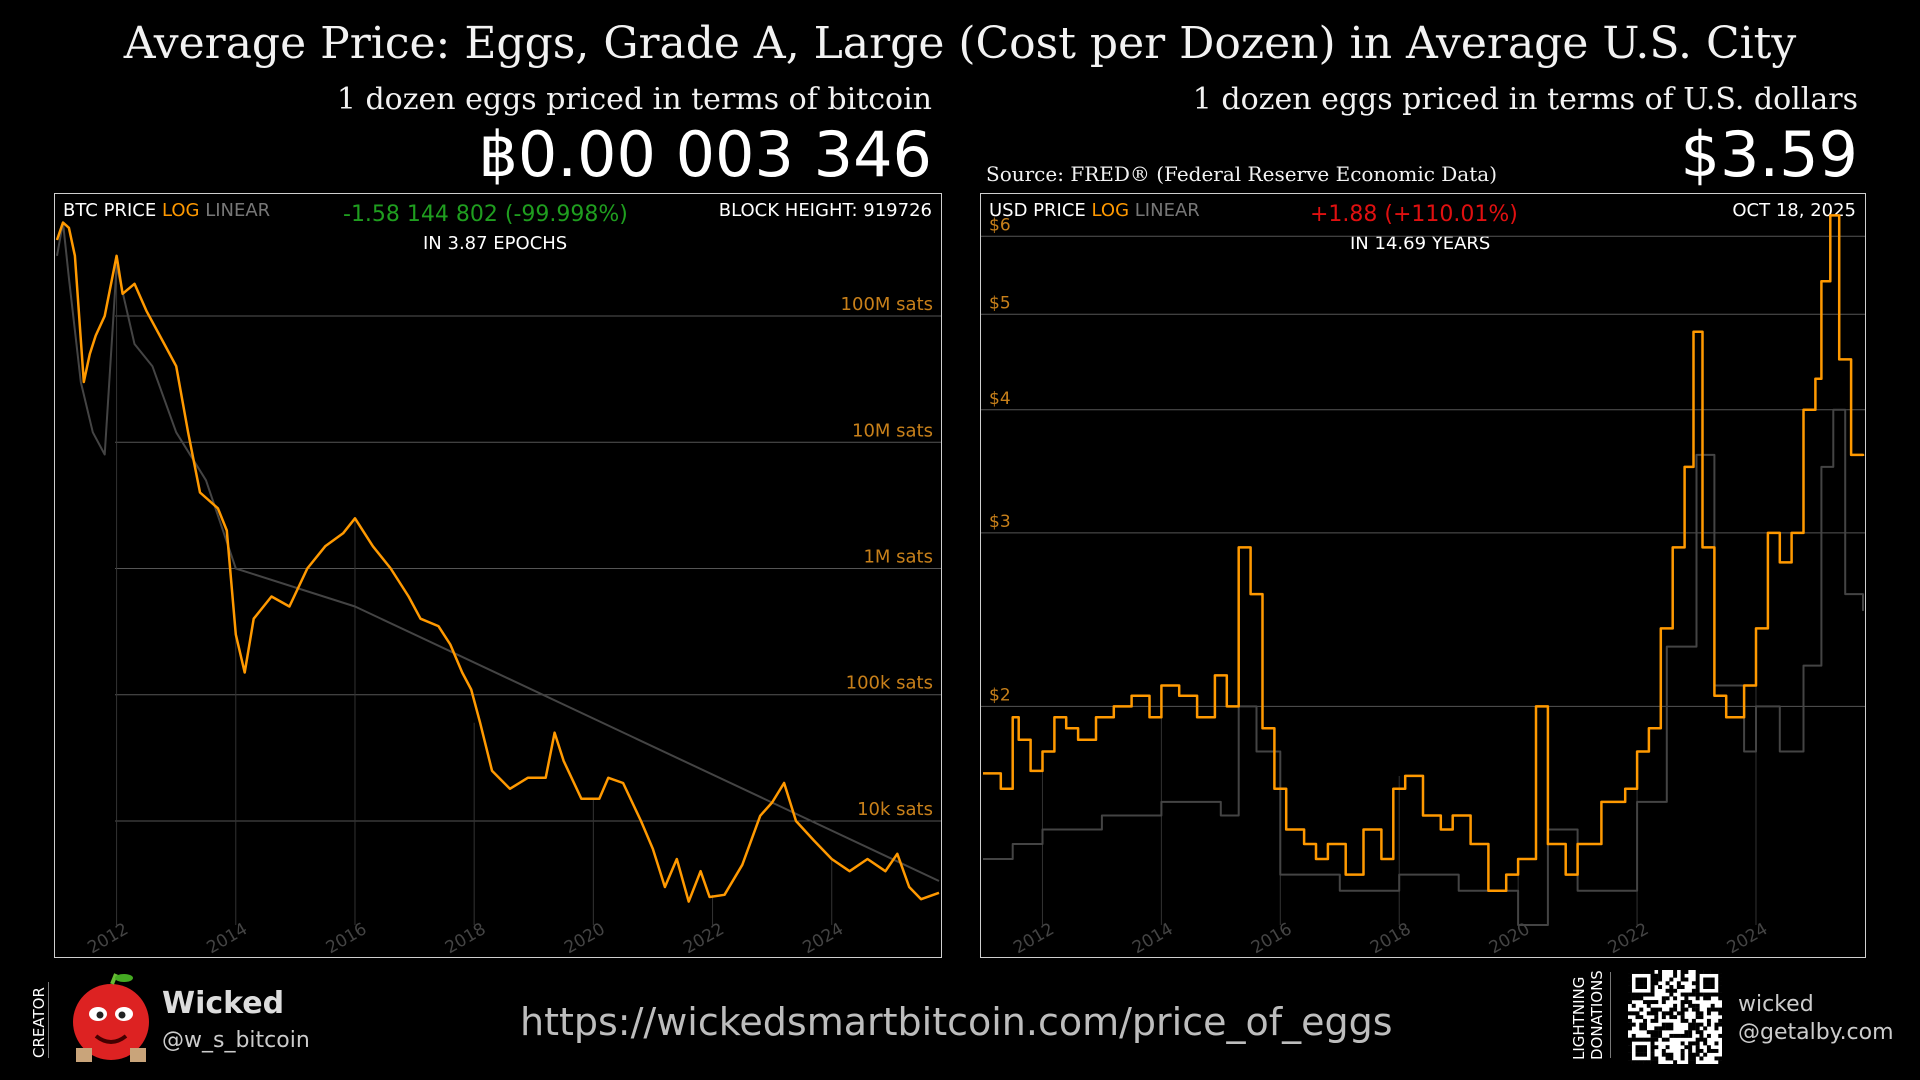 The height and width of the screenshot is (1080, 1920). What do you see at coordinates (705, 154) in the screenshot?
I see `btc-price: ฿0.00 003 346` at bounding box center [705, 154].